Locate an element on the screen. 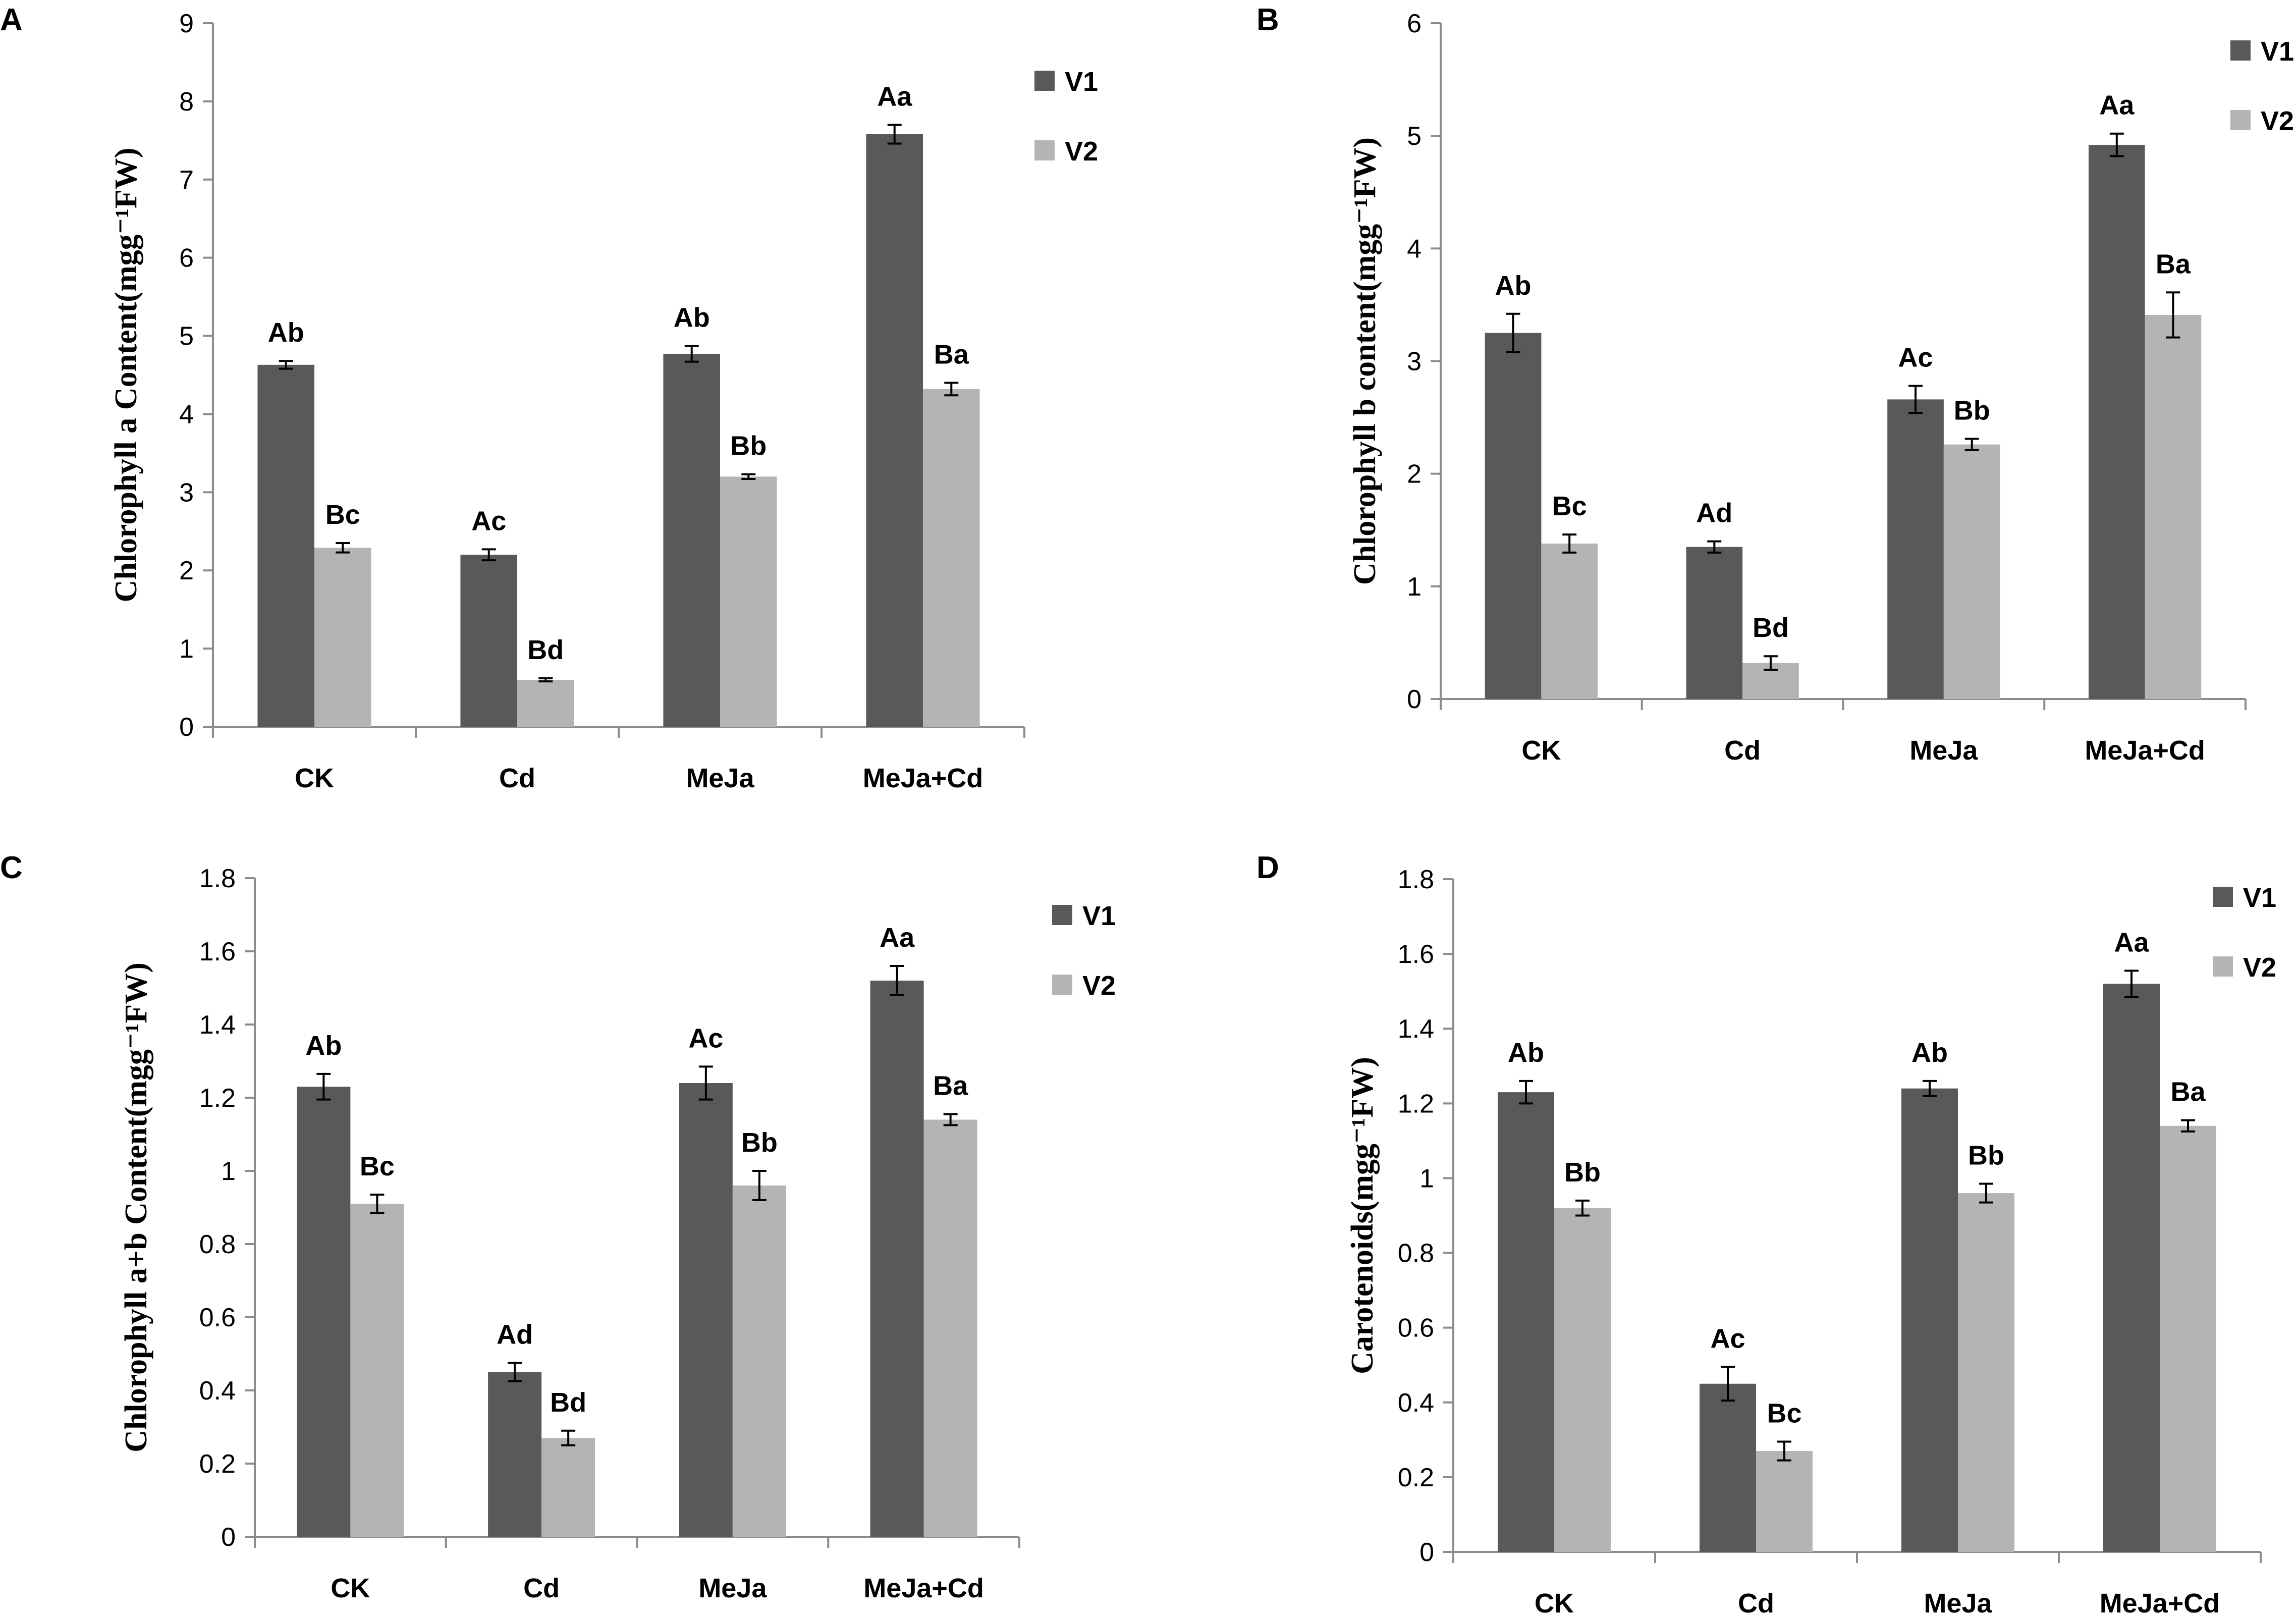  panel-letter: C is located at coordinates (11, 867).